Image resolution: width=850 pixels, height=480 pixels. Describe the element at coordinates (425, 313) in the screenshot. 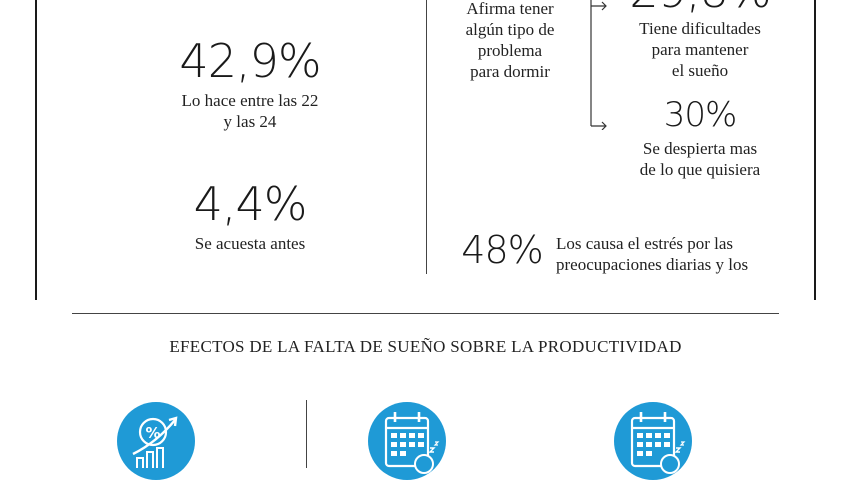

I see `section-divider` at that location.